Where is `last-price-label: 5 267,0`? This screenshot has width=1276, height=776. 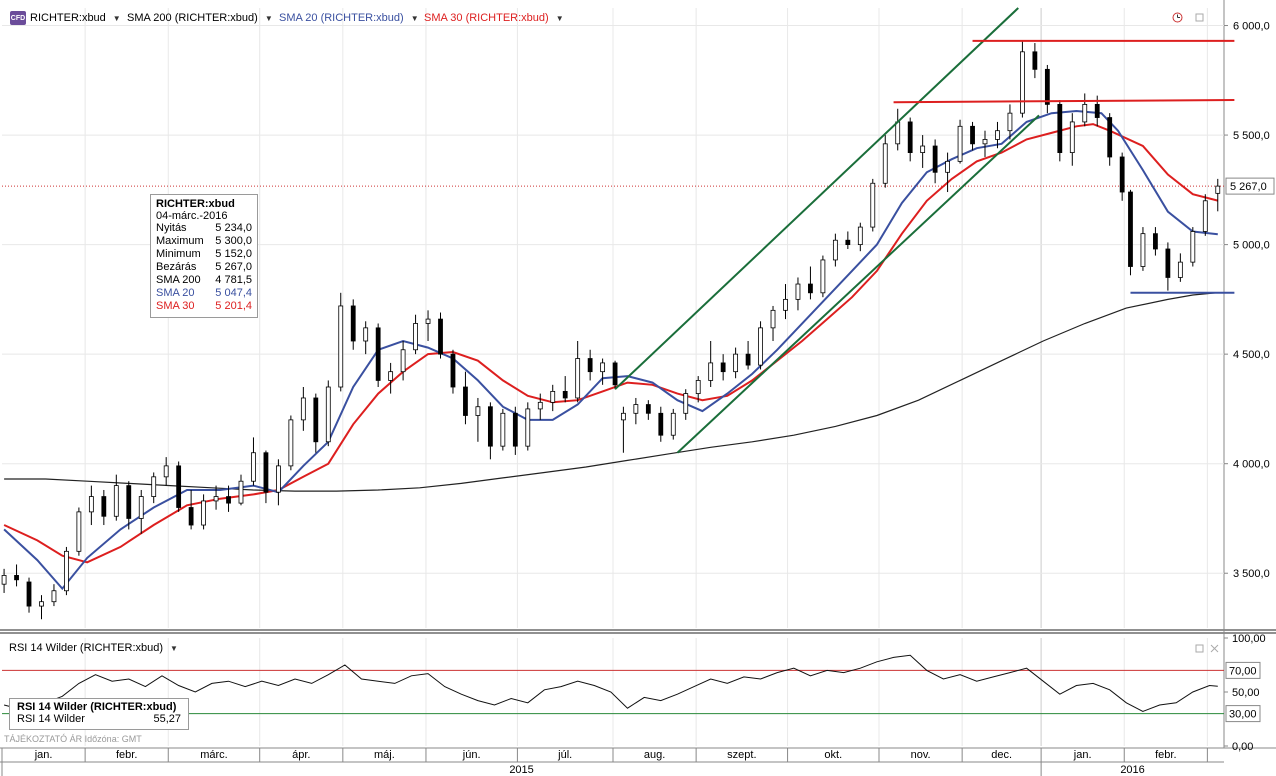
last-price-label: 5 267,0 is located at coordinates (1248, 187).